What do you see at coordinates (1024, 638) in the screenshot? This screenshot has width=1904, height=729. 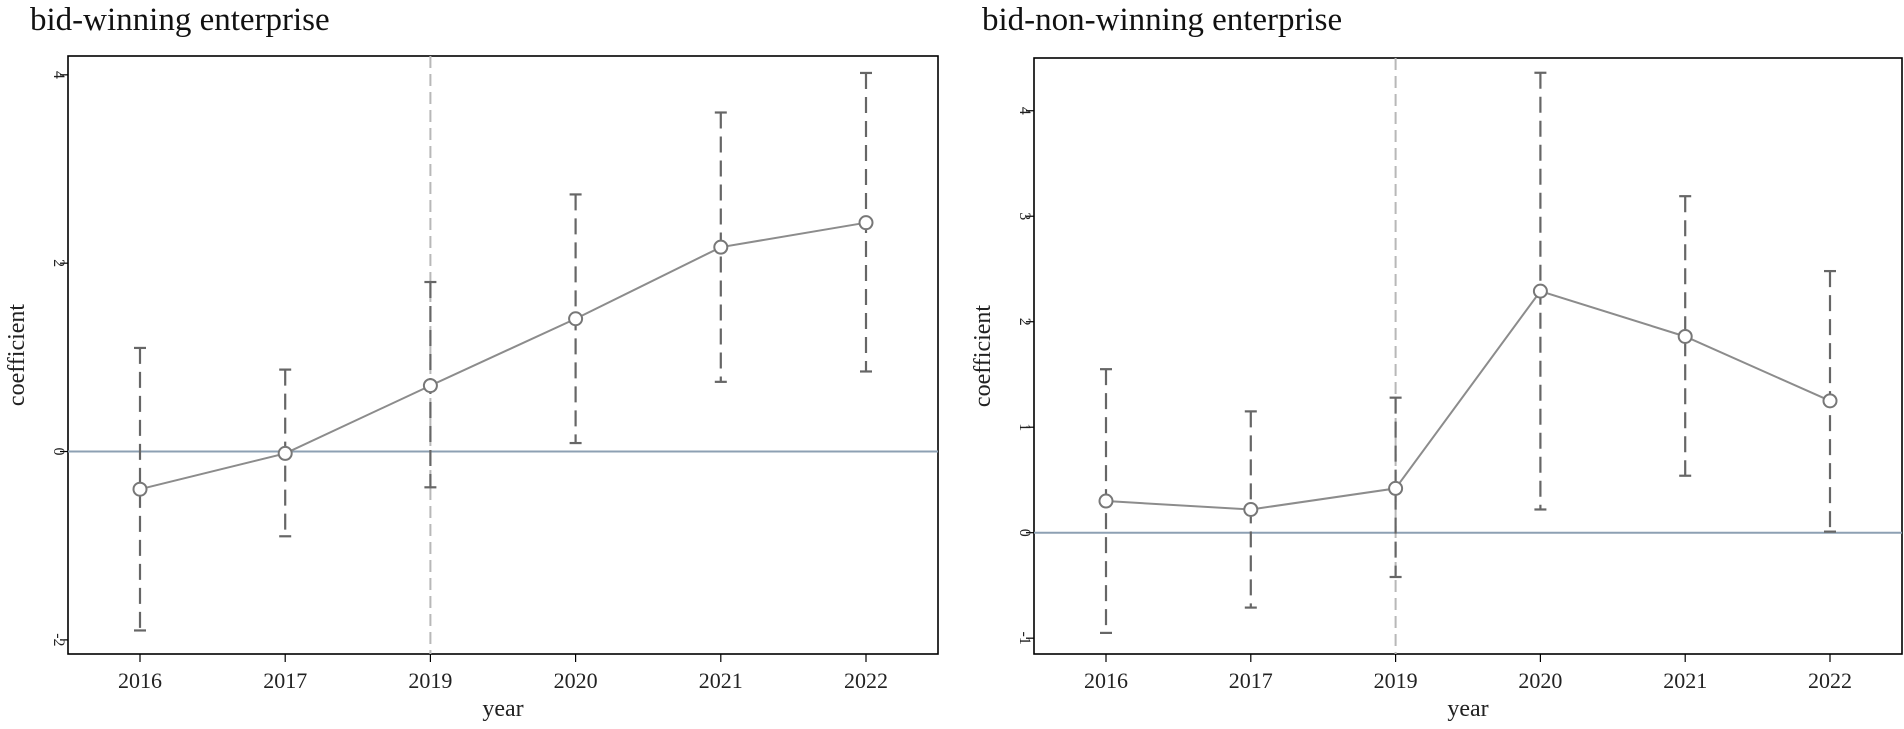 I see `y-tick-label: -1` at bounding box center [1024, 638].